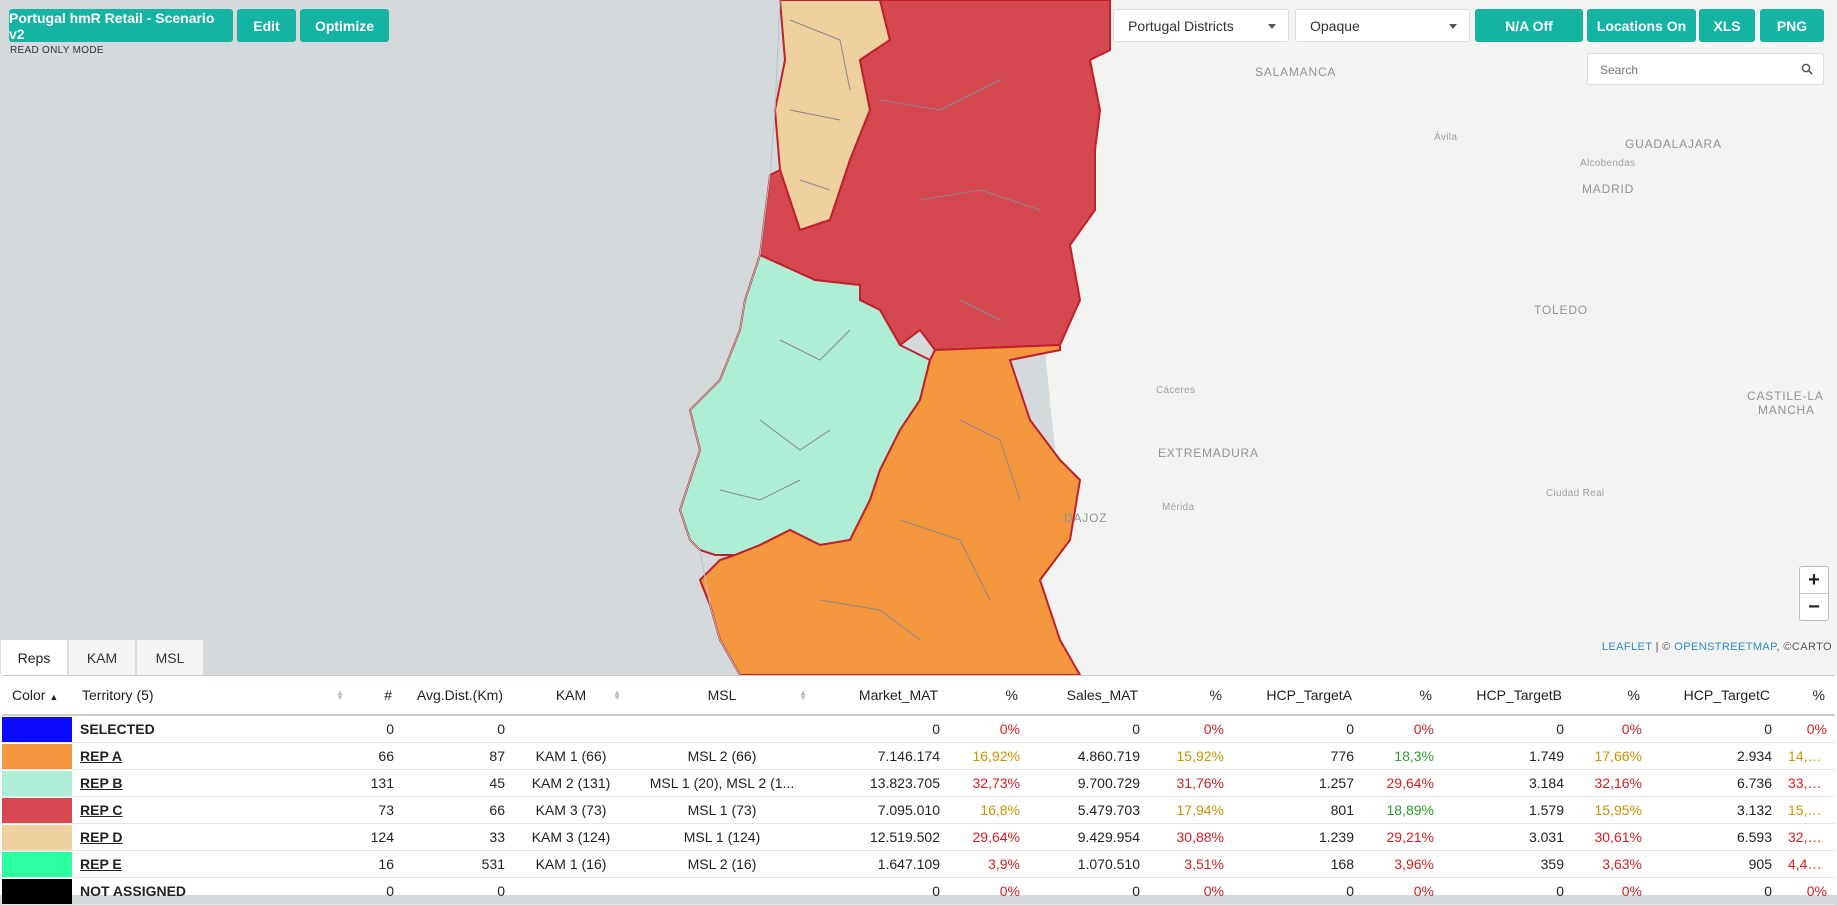  I want to click on coastline, so click(730, 337).